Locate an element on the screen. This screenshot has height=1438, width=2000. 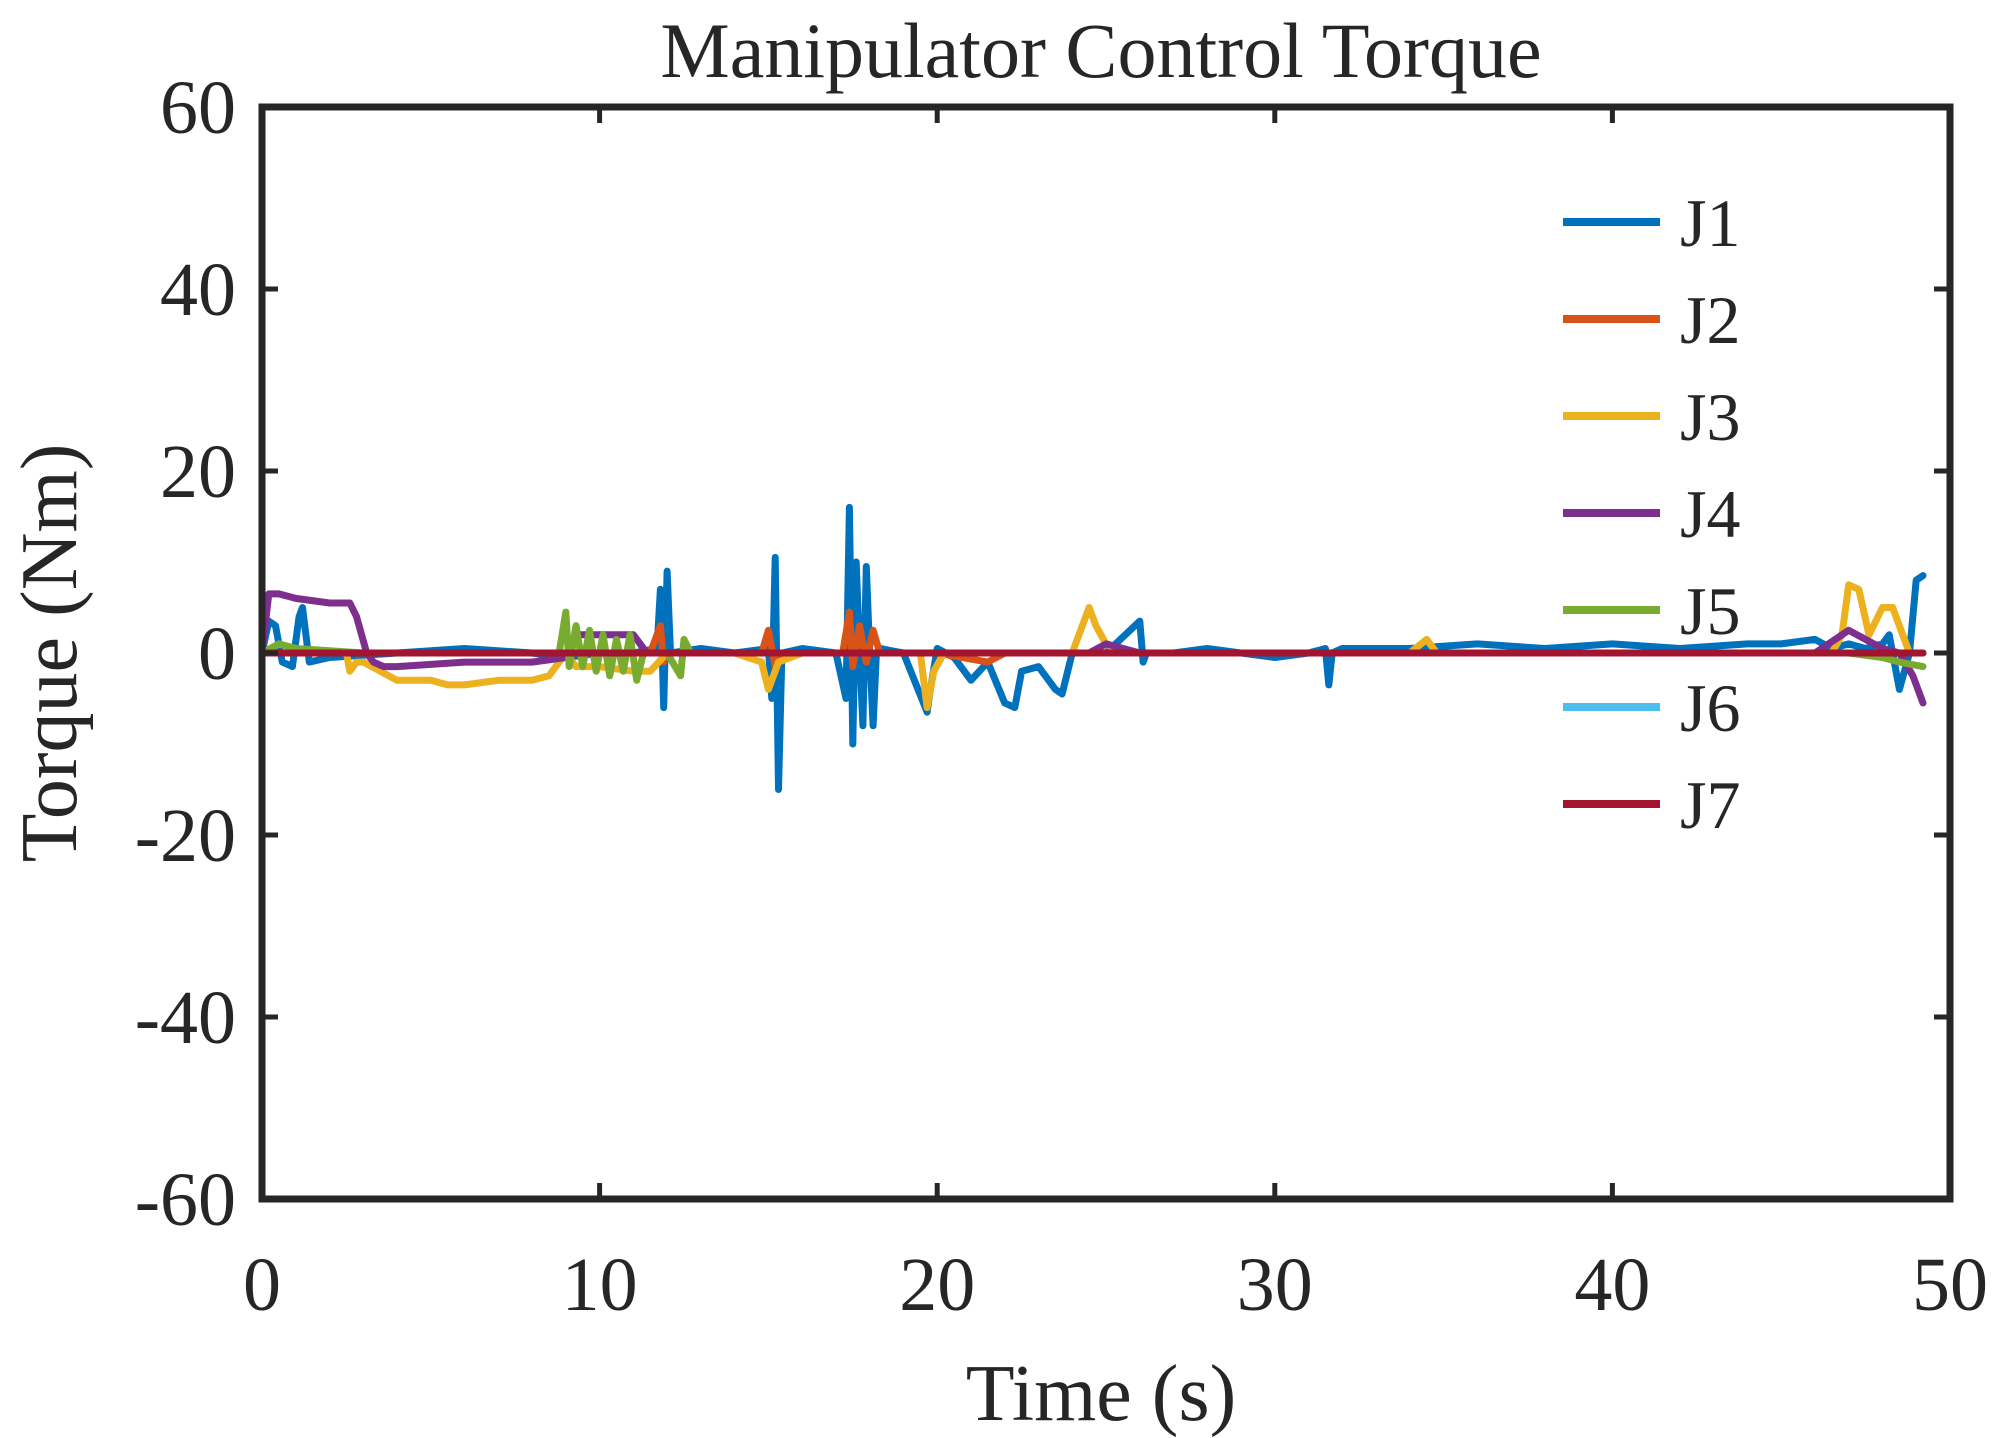
y-tick-label: 0 is located at coordinates (217, 654).